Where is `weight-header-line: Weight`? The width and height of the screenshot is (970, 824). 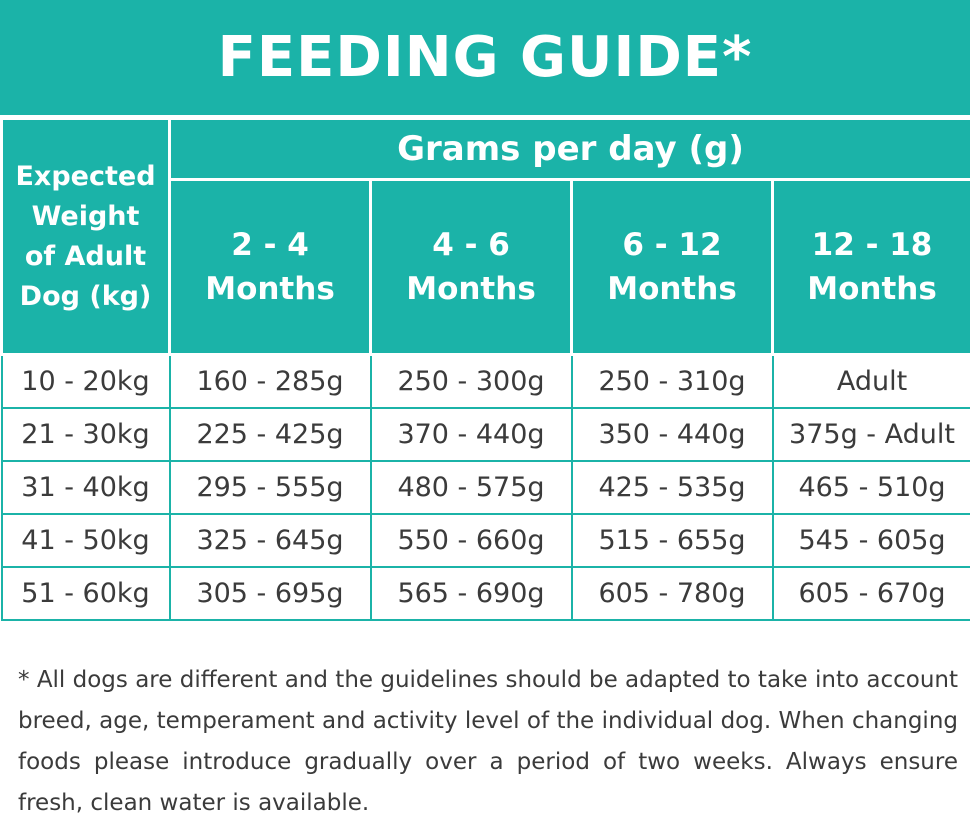 weight-header-line: Weight is located at coordinates (85, 217).